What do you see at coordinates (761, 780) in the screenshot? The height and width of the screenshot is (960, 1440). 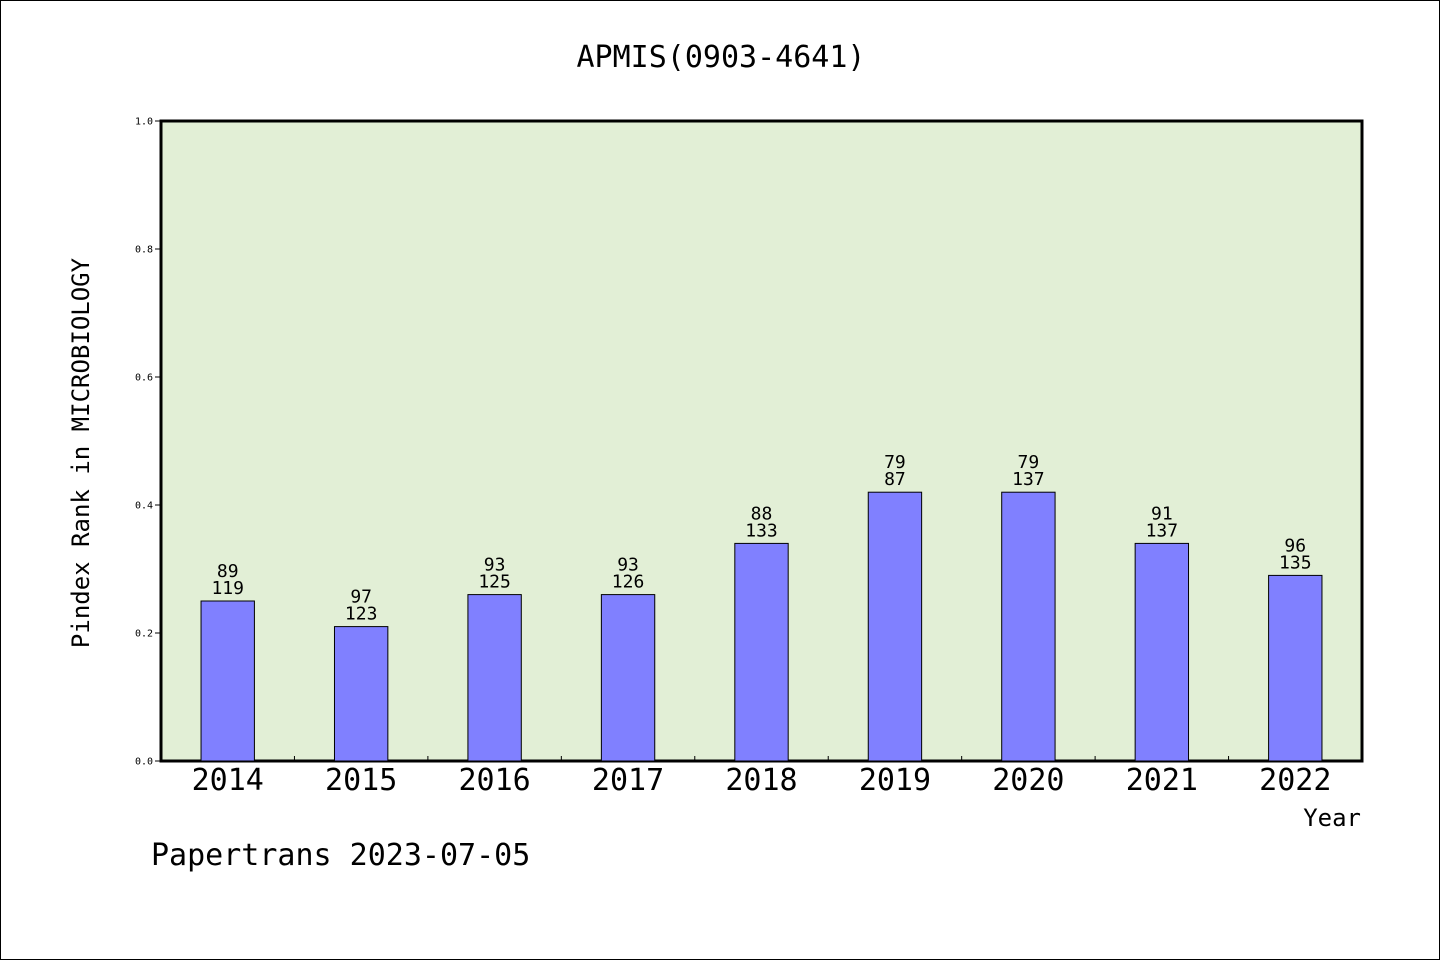 I see `x-tick-label: 2018` at bounding box center [761, 780].